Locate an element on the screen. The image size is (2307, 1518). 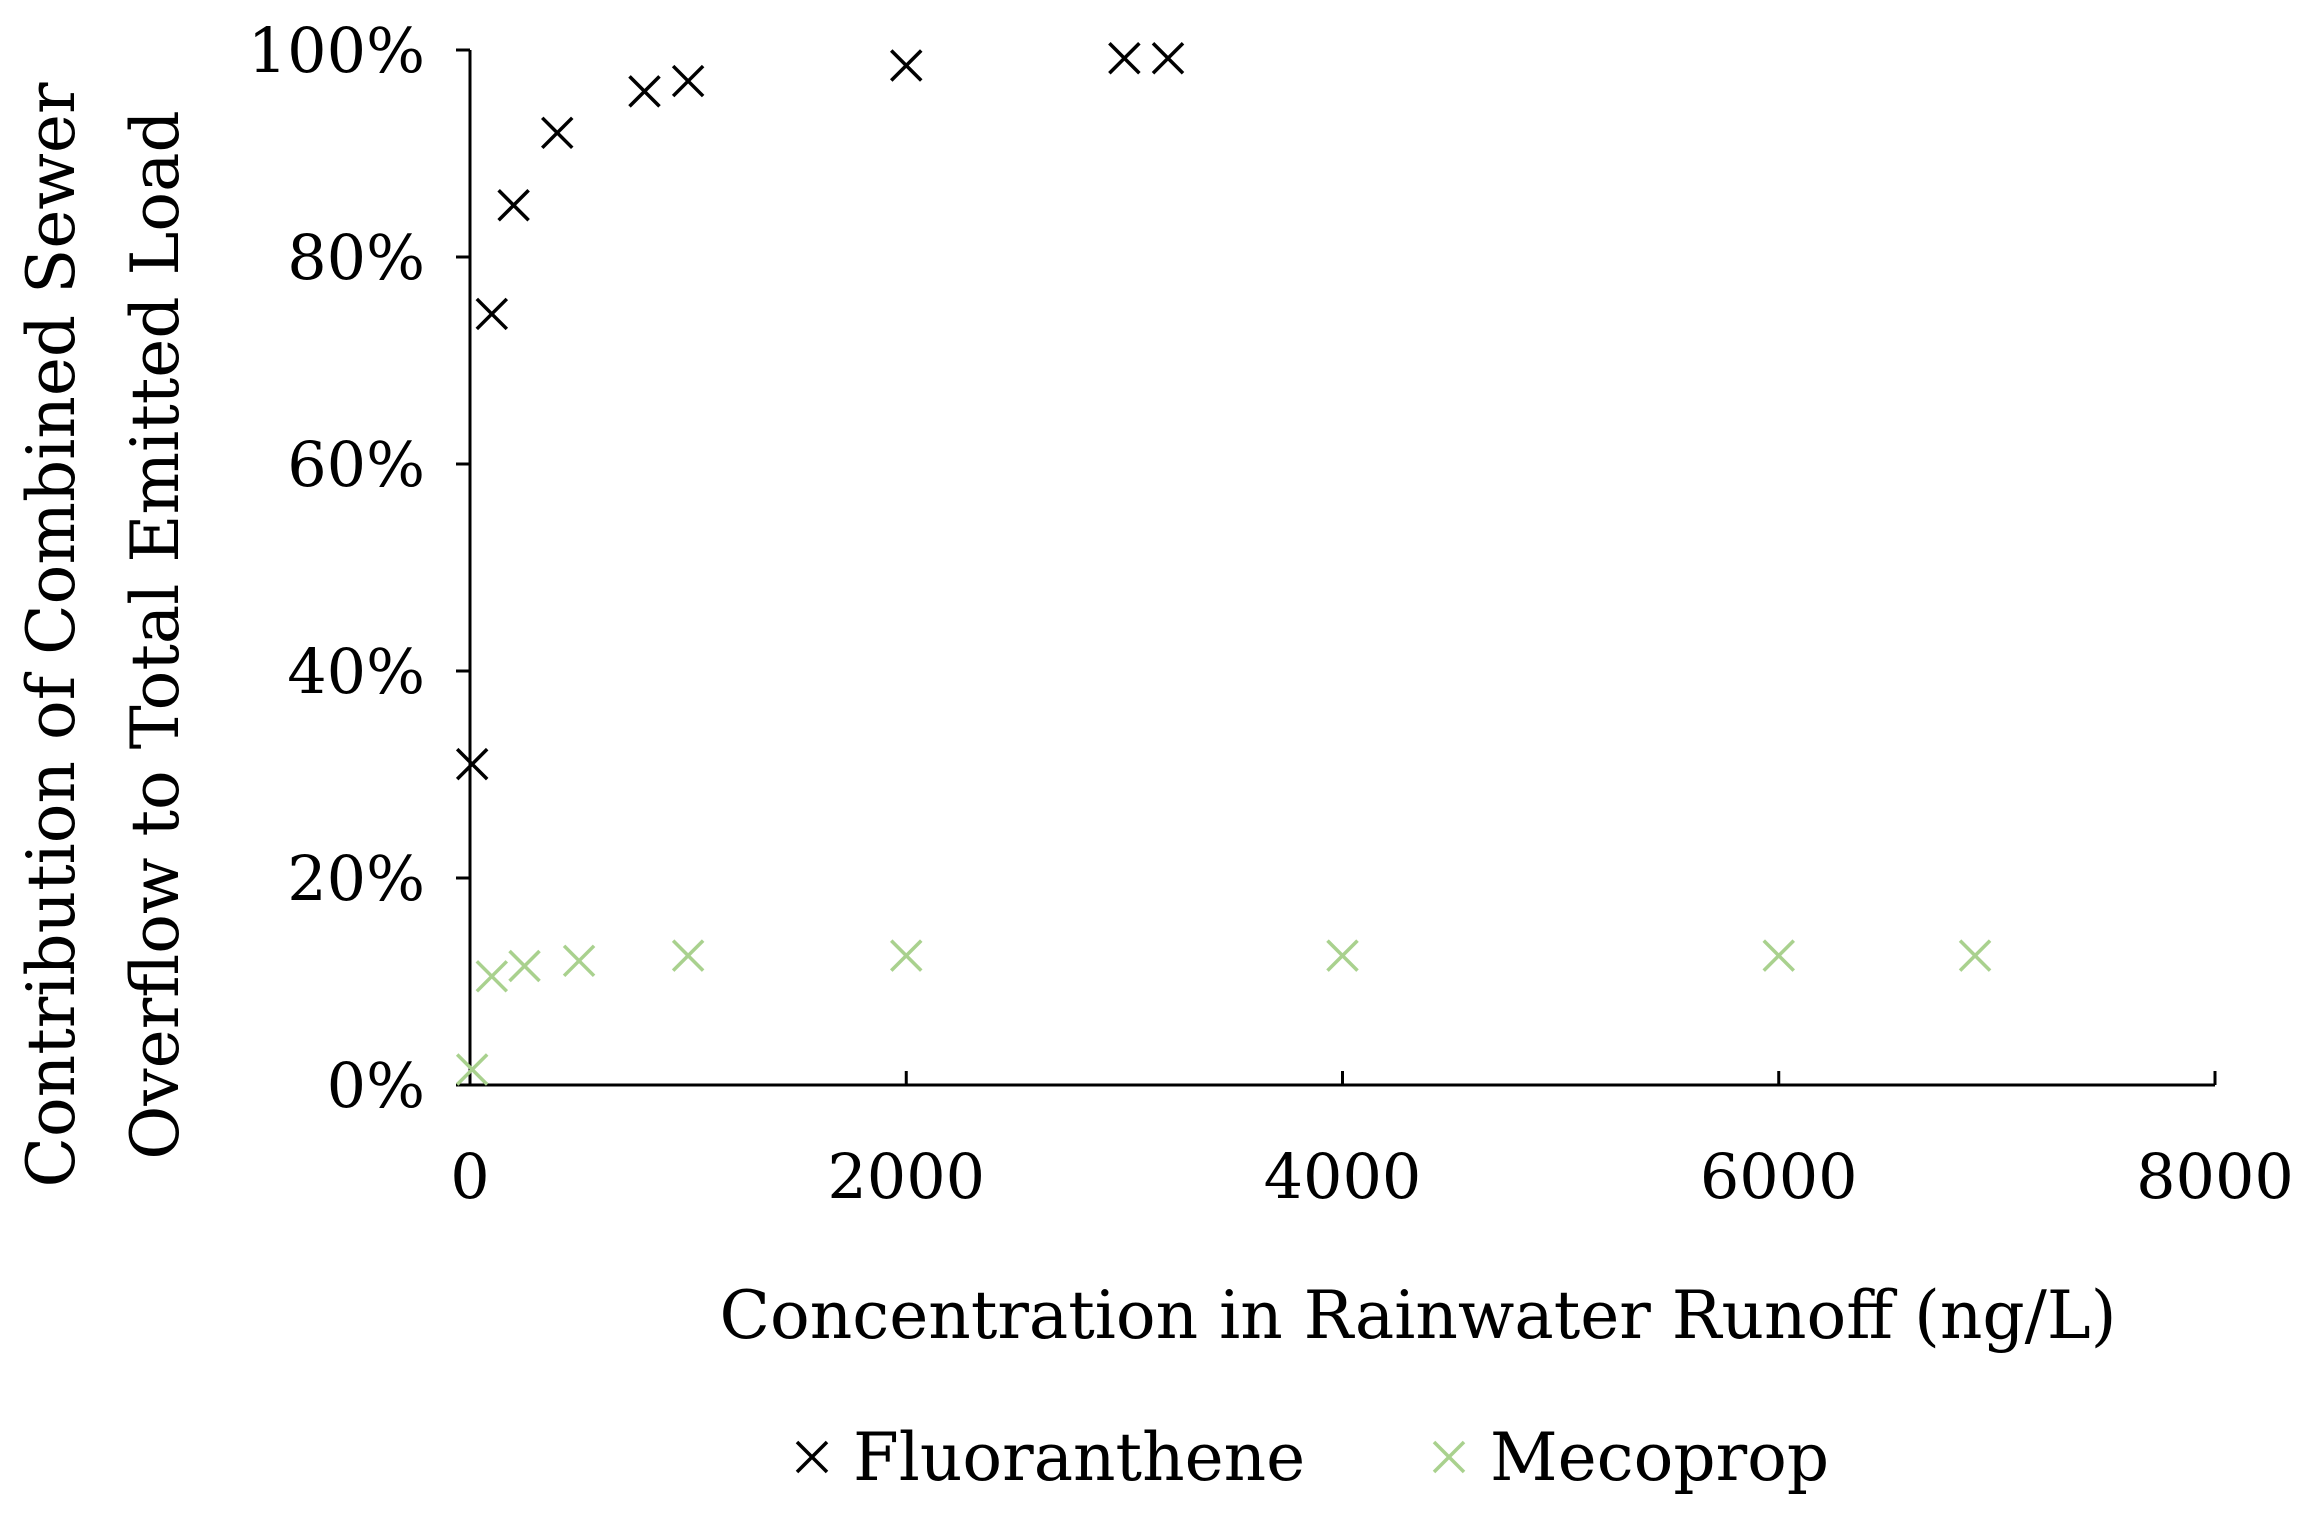
legend-label-fluoranthene: Fluoranthene is located at coordinates (1079, 1457).